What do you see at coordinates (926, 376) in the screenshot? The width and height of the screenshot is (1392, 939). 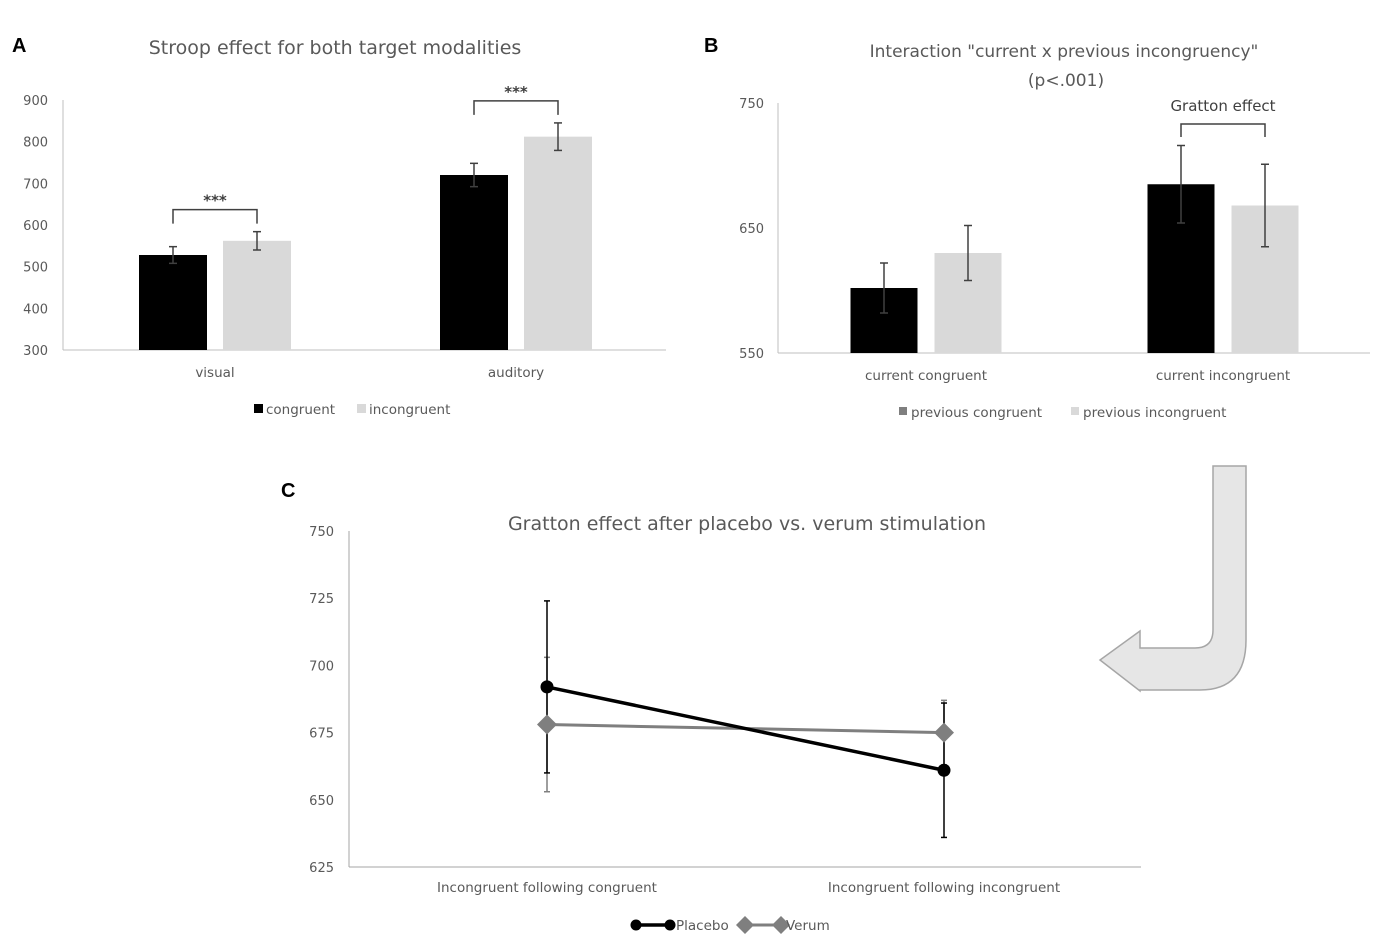 I see `x-tick-label: current congruent` at bounding box center [926, 376].